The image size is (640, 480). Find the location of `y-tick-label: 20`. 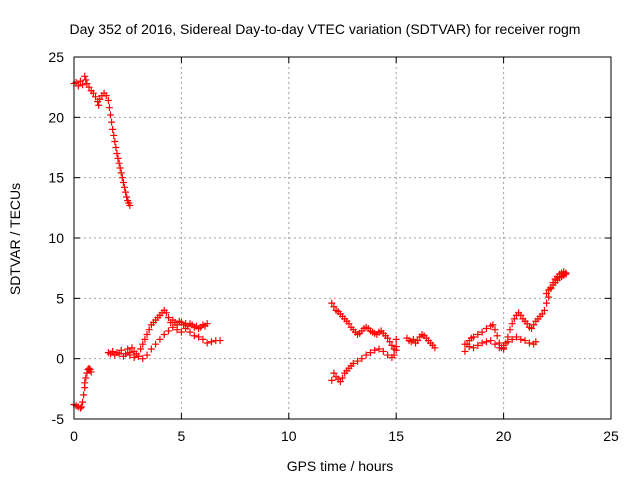

y-tick-label: 20 is located at coordinates (56, 117).